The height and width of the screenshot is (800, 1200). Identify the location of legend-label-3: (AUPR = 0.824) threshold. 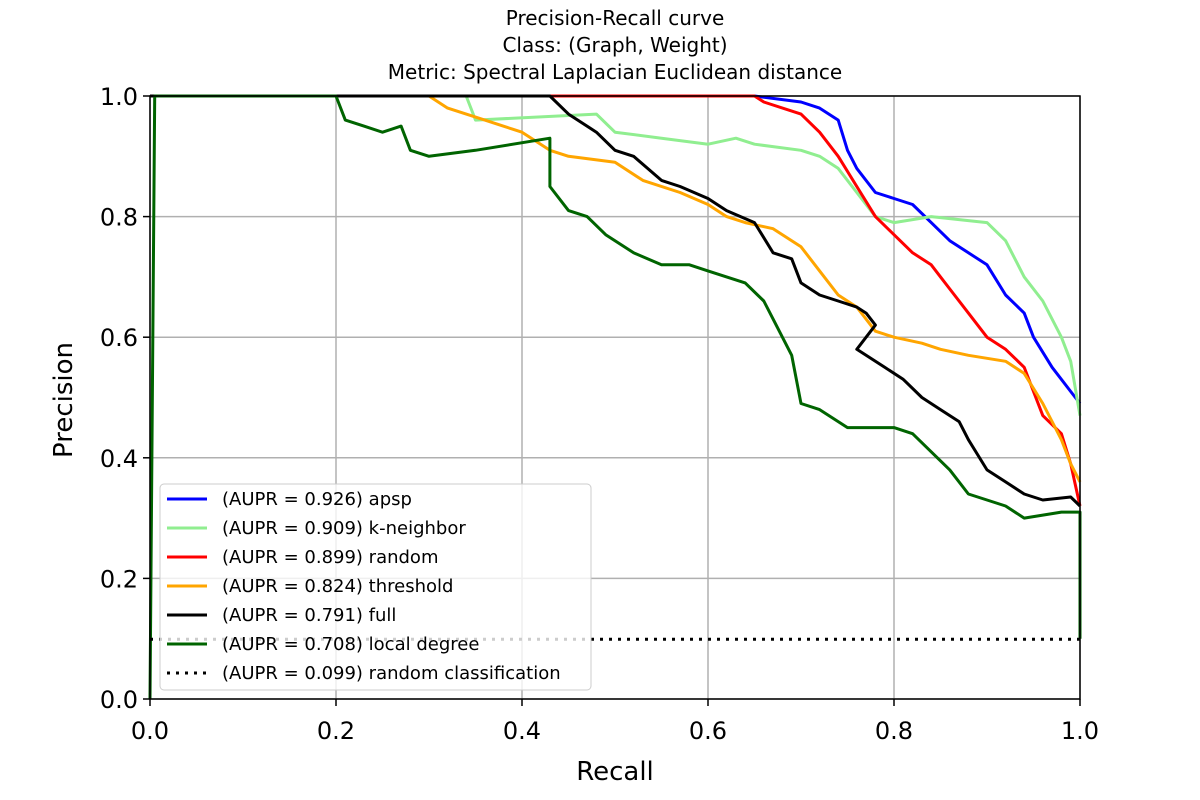
(337, 586).